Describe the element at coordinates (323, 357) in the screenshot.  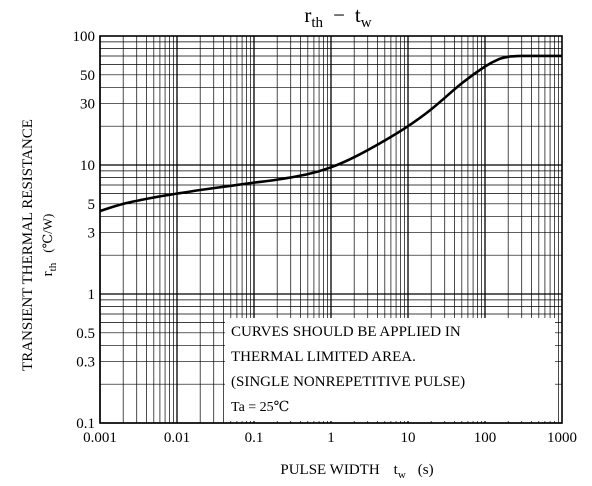
I see `annotation-line-2: THERMAL LIMITED AREA.` at that location.